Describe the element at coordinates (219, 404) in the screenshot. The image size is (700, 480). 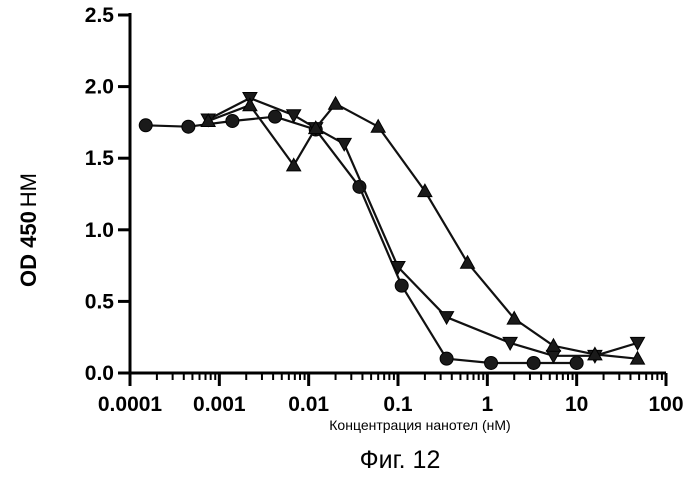
I see `x-tick-label: 0.001` at that location.